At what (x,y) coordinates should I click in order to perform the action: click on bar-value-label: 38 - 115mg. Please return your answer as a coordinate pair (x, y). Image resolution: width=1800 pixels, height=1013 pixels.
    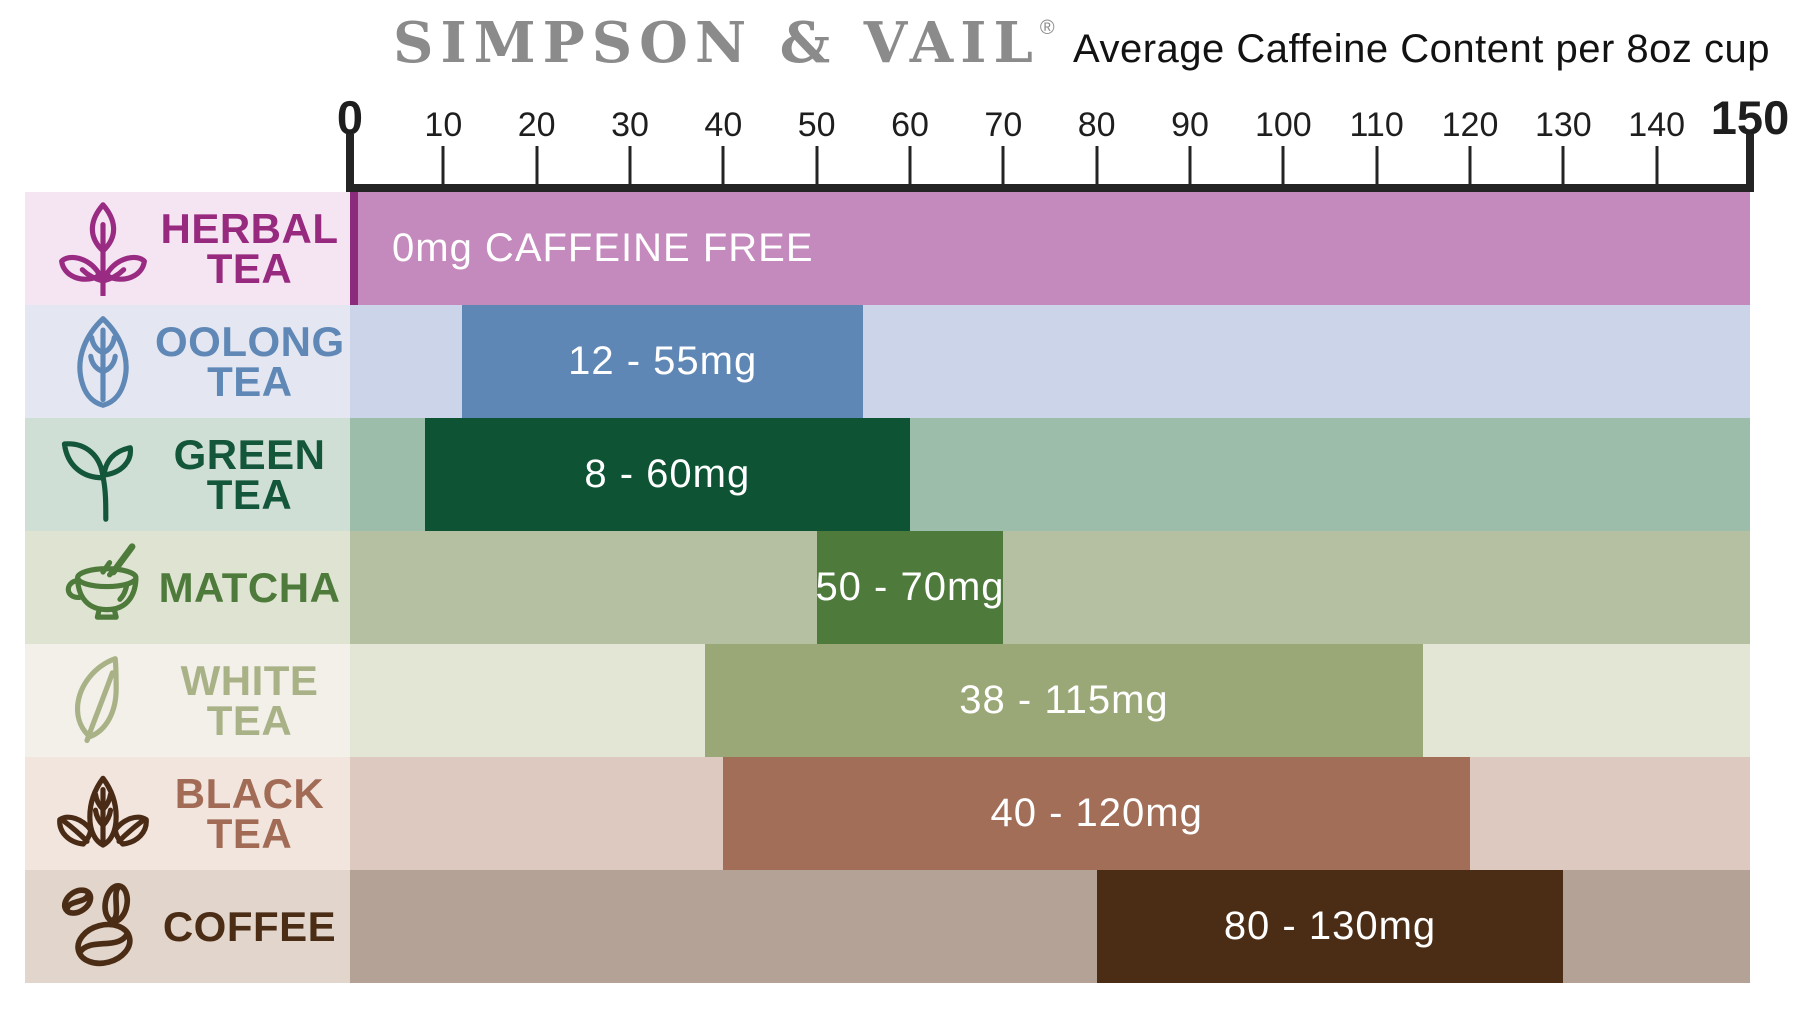
    Looking at the image, I should click on (1064, 700).